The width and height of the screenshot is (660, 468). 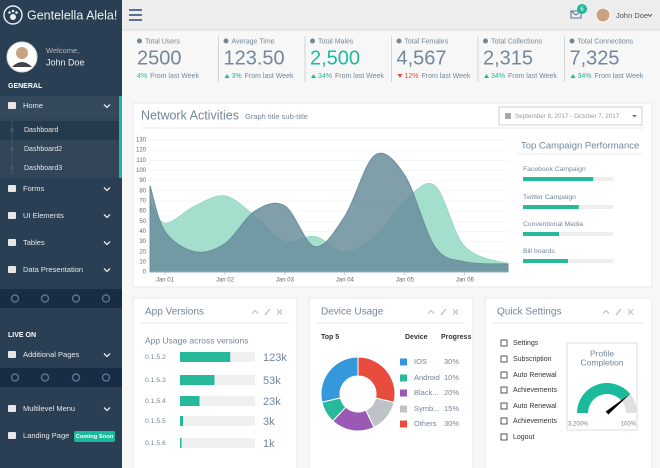 What do you see at coordinates (269, 422) in the screenshot?
I see `usage-label: 3k` at bounding box center [269, 422].